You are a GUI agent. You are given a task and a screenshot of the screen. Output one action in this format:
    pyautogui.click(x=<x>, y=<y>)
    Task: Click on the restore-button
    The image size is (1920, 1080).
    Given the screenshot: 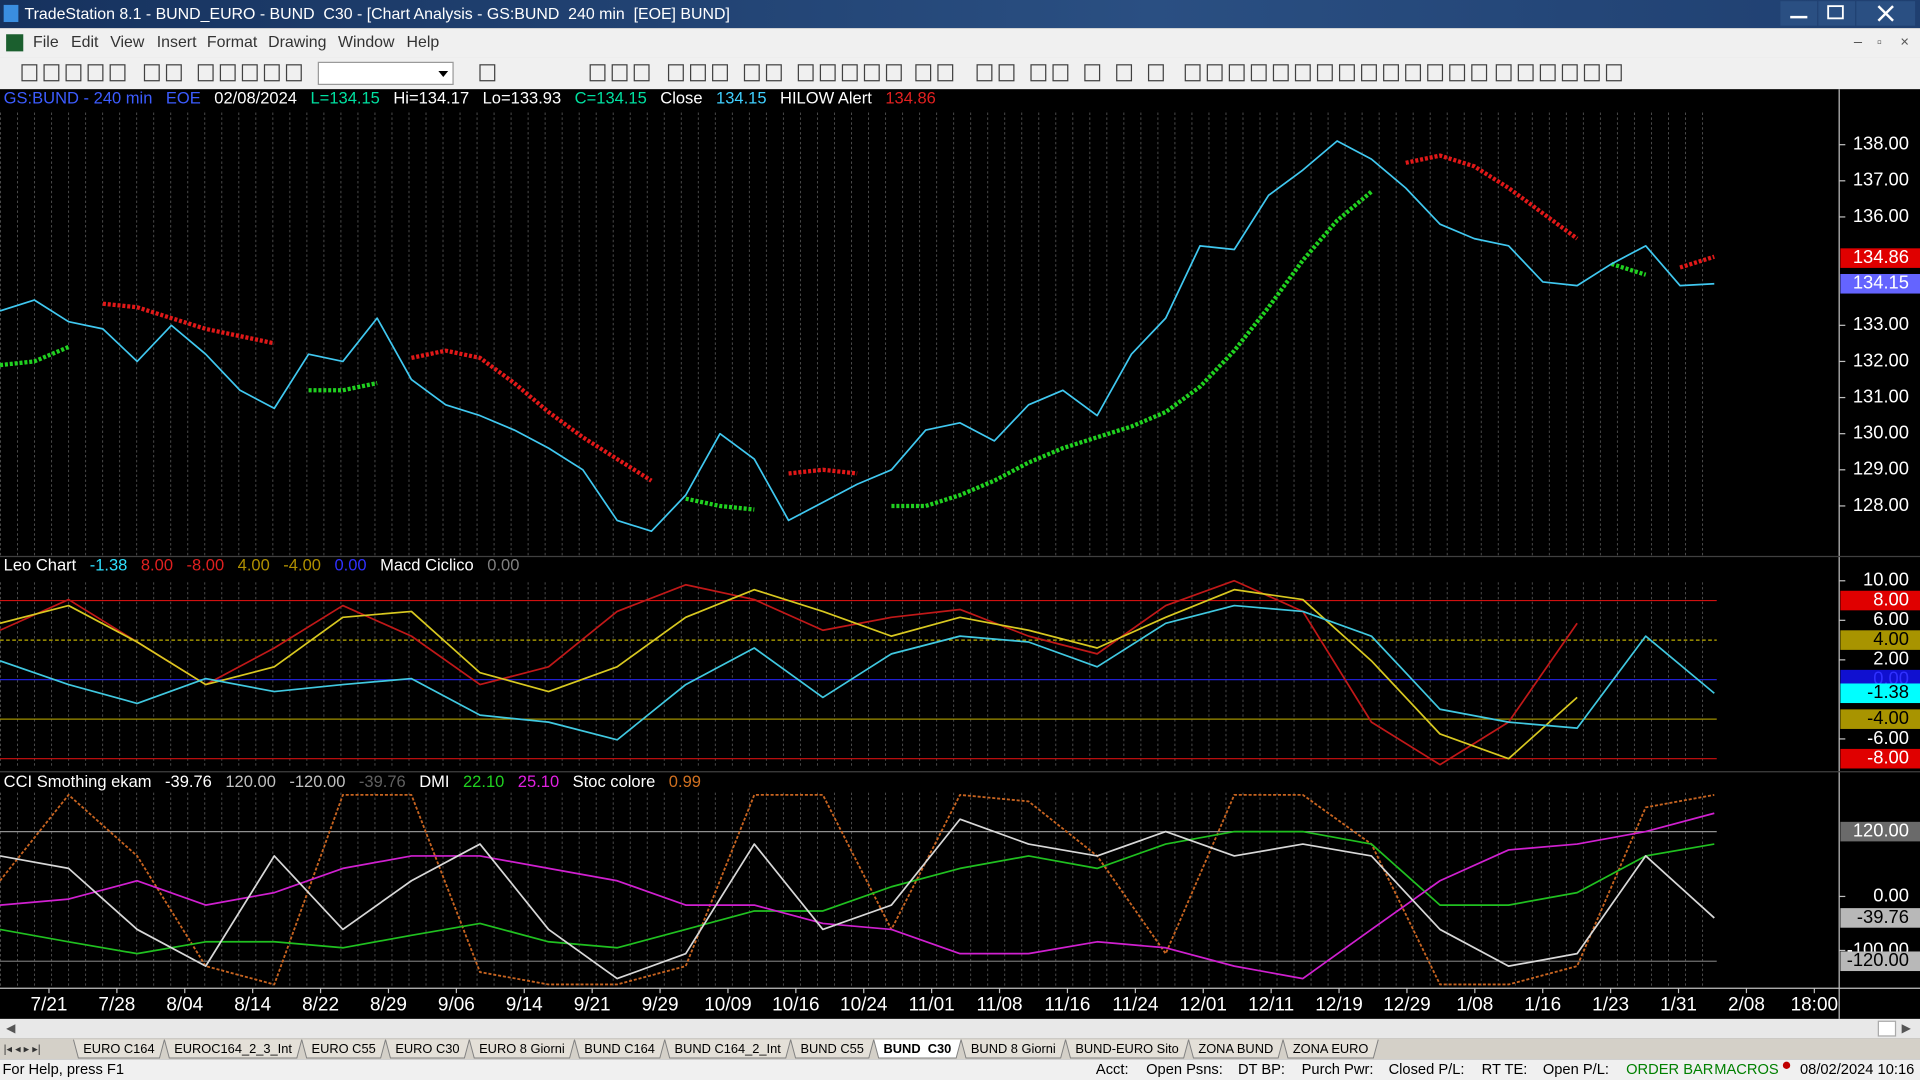 What is the action you would take?
    pyautogui.click(x=1837, y=13)
    